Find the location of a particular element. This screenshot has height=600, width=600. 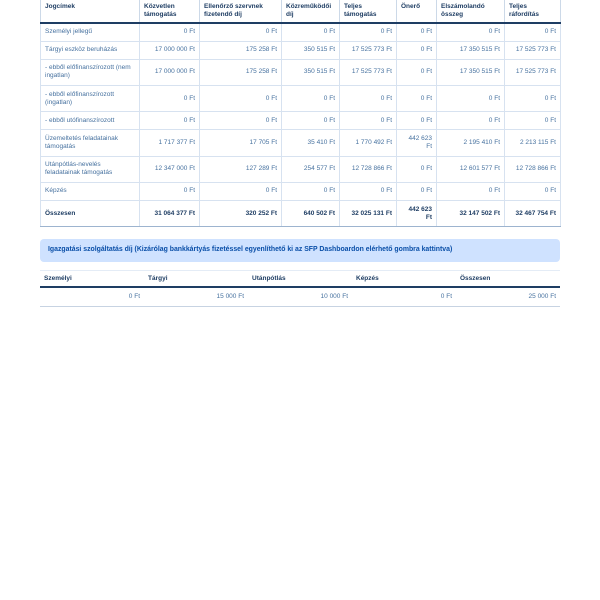

column-header: Önerő is located at coordinates (416, 12).